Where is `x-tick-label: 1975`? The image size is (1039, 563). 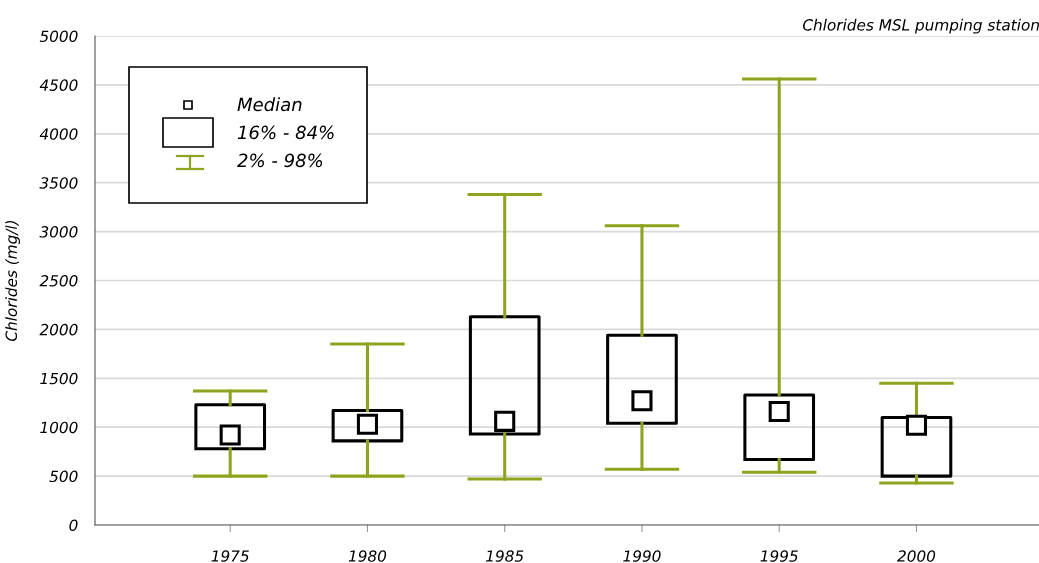 x-tick-label: 1975 is located at coordinates (230, 556).